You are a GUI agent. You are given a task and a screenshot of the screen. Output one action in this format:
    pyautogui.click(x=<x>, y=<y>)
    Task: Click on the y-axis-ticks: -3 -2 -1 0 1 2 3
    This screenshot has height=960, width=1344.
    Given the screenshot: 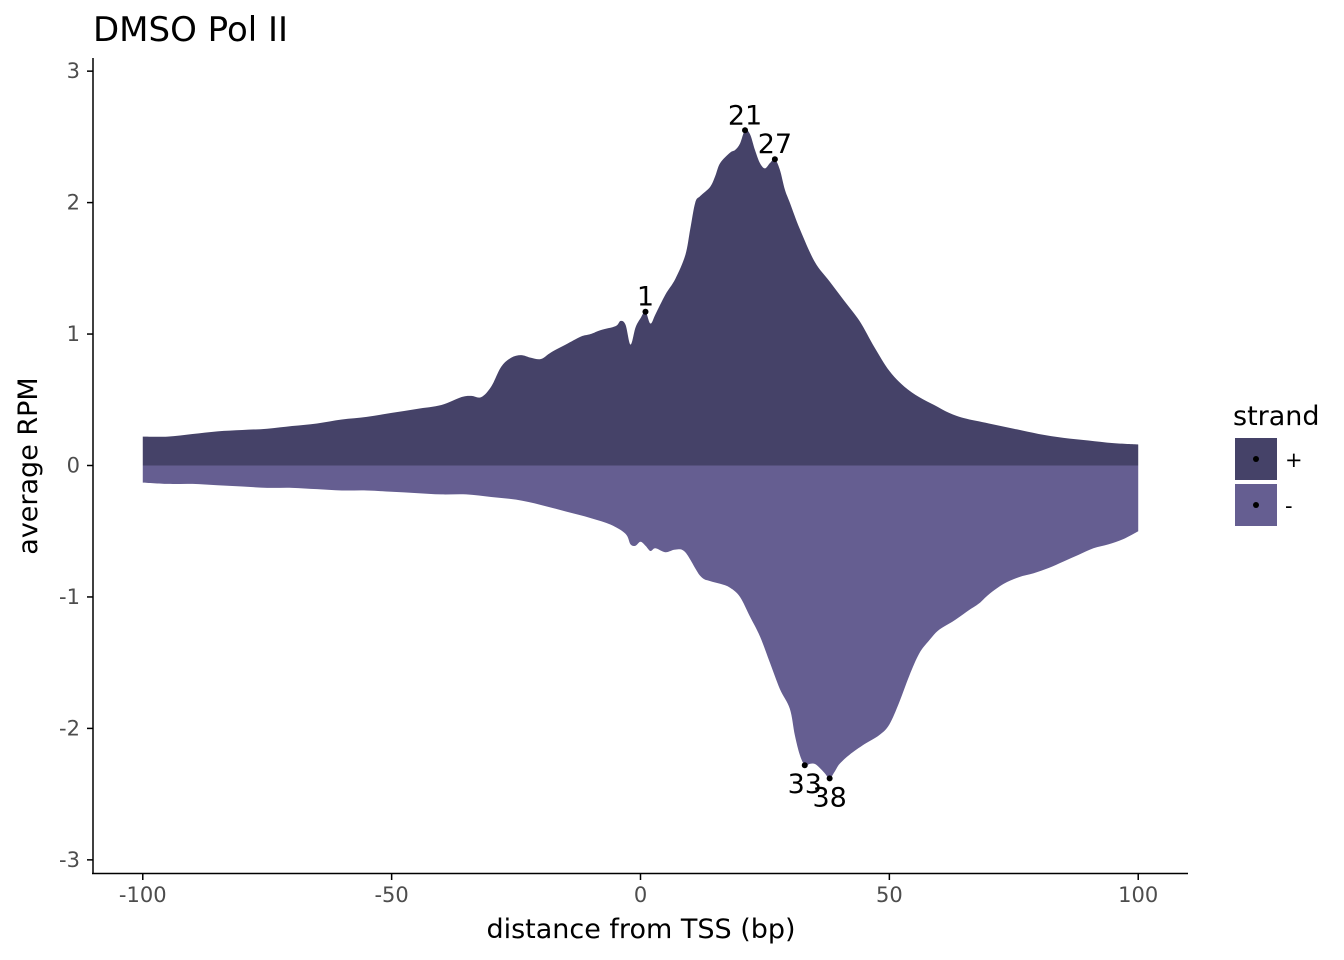 What is the action you would take?
    pyautogui.click(x=76, y=465)
    